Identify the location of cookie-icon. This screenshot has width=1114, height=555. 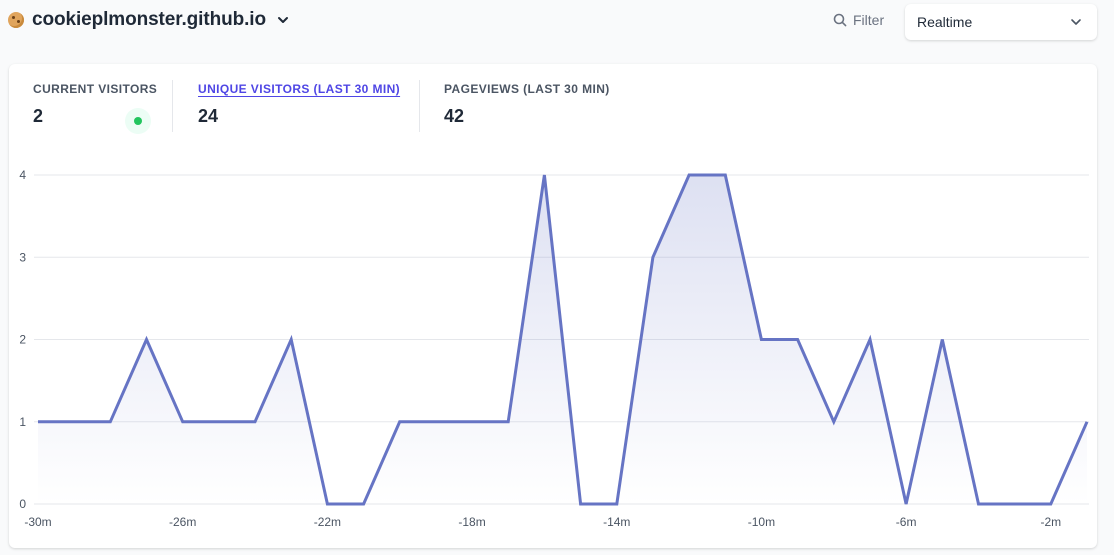
(16, 20).